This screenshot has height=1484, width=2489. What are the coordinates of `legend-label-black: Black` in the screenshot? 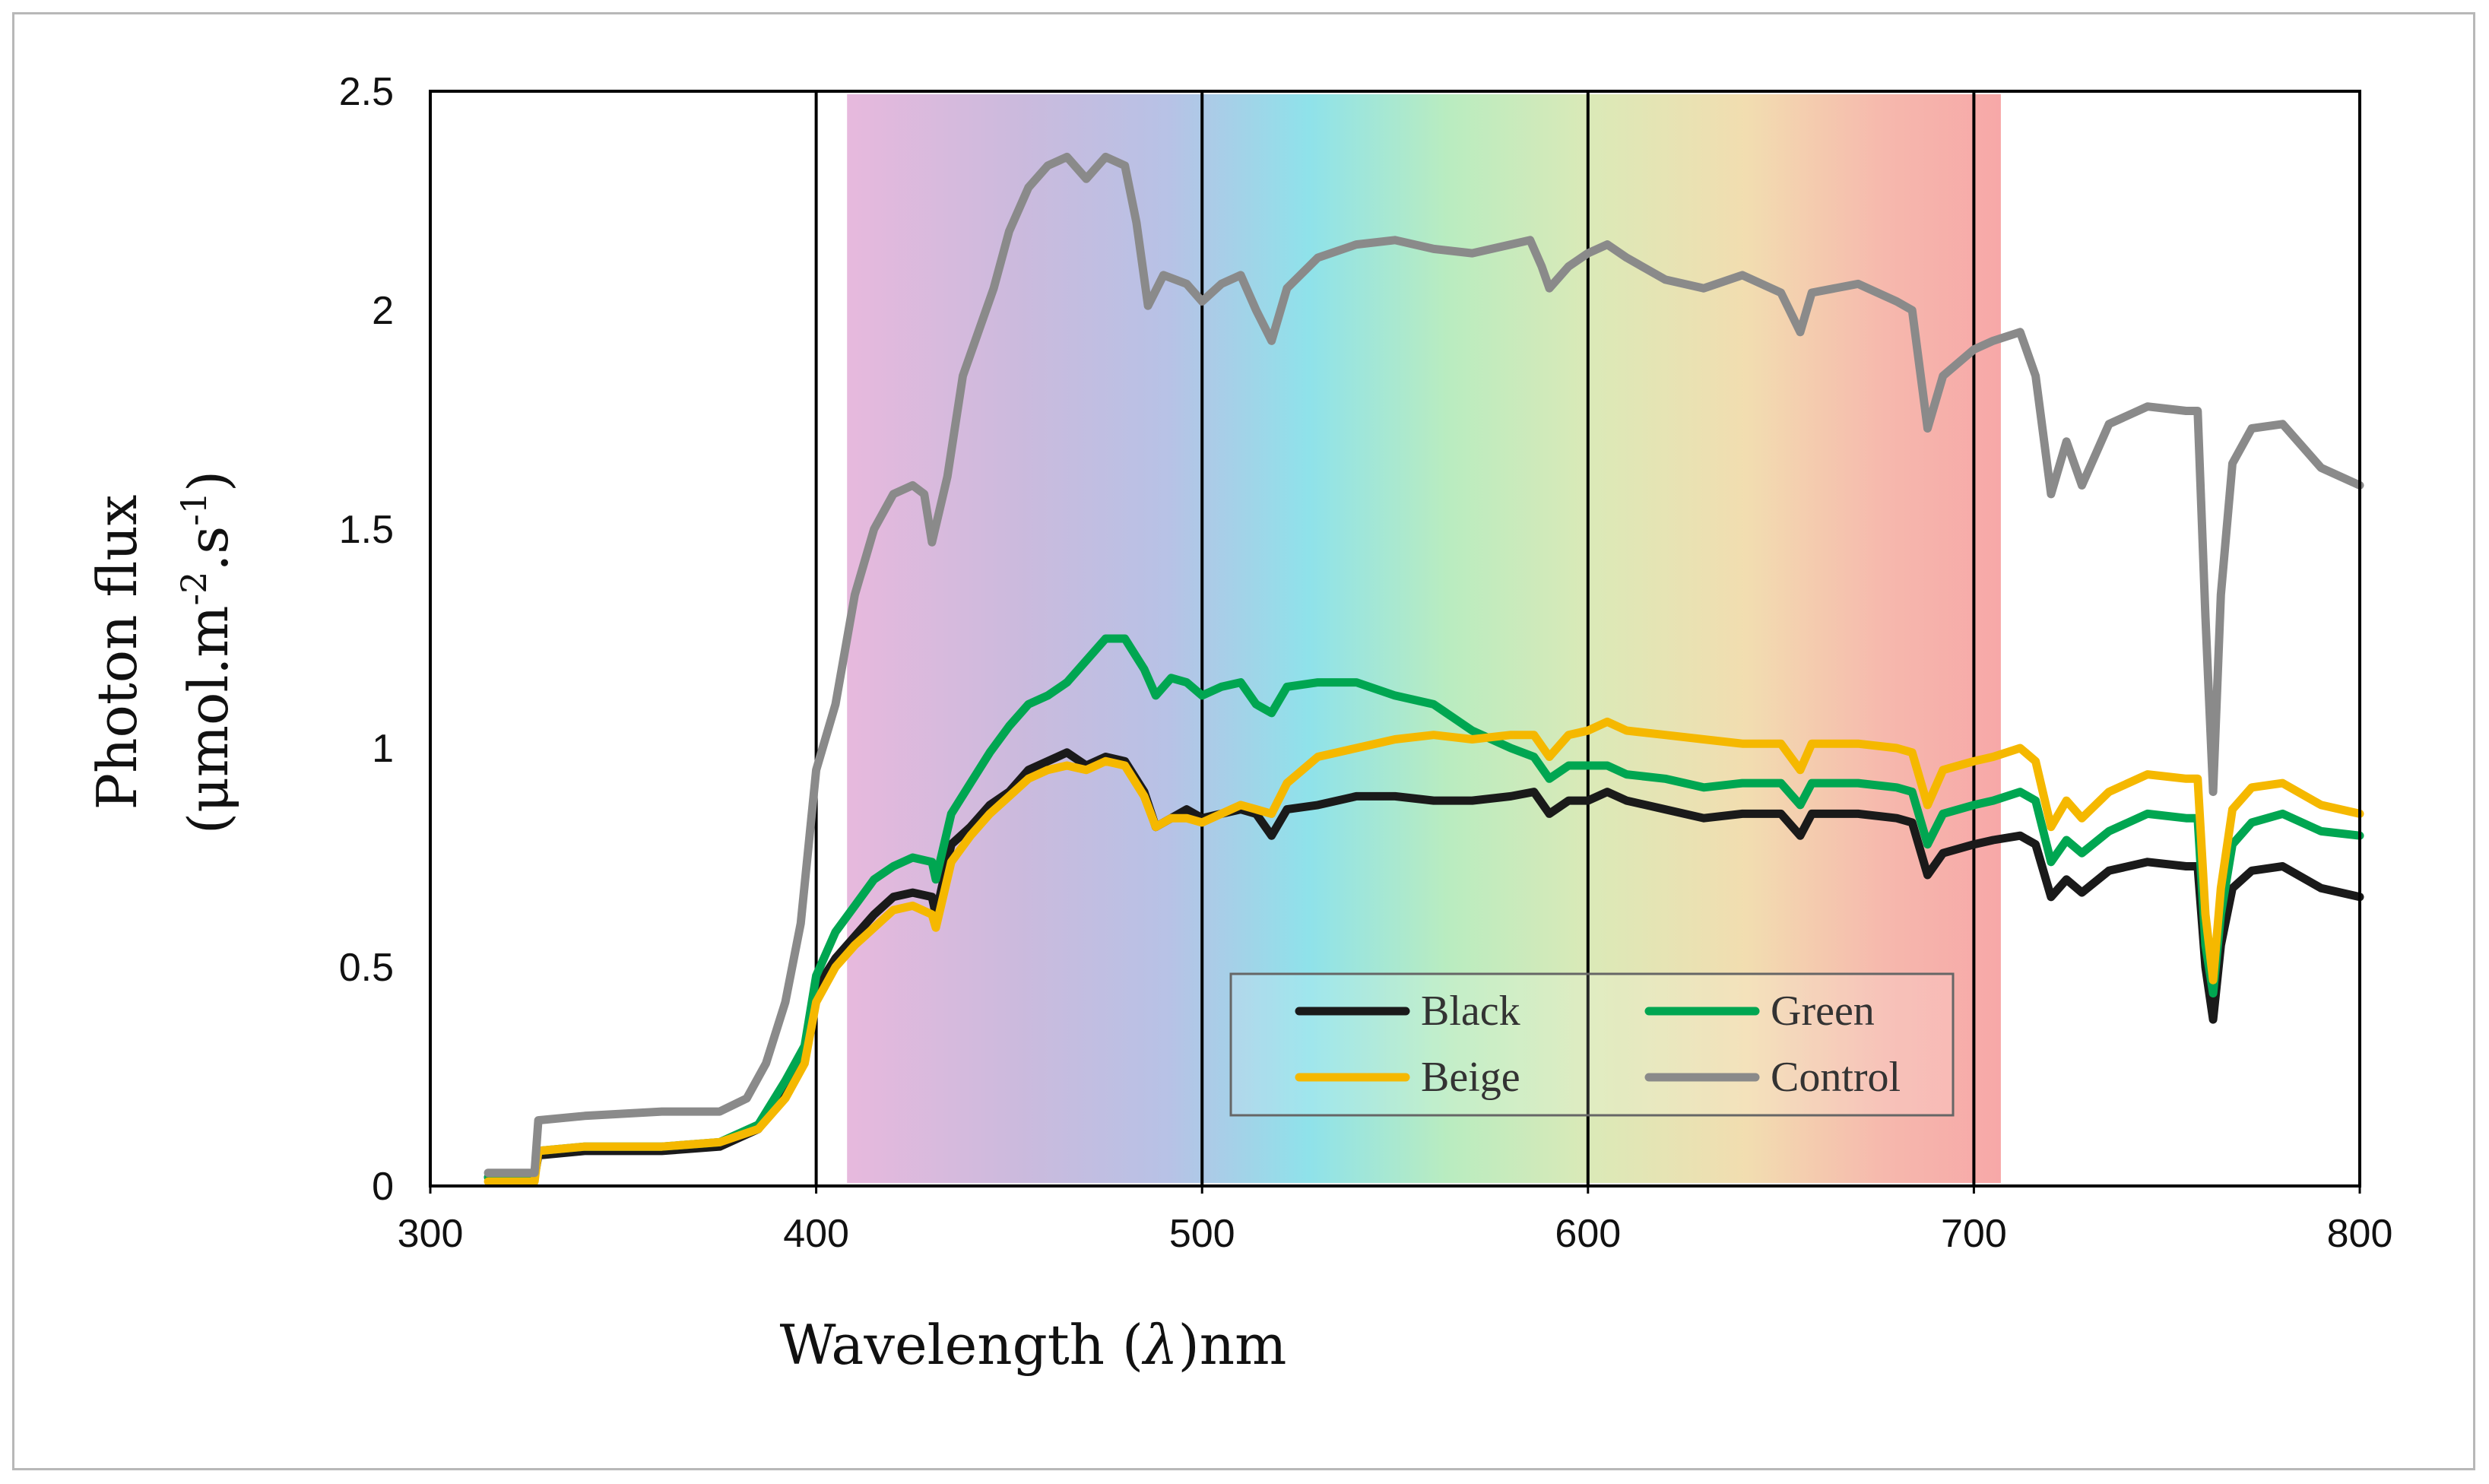 It's located at (1471, 1012).